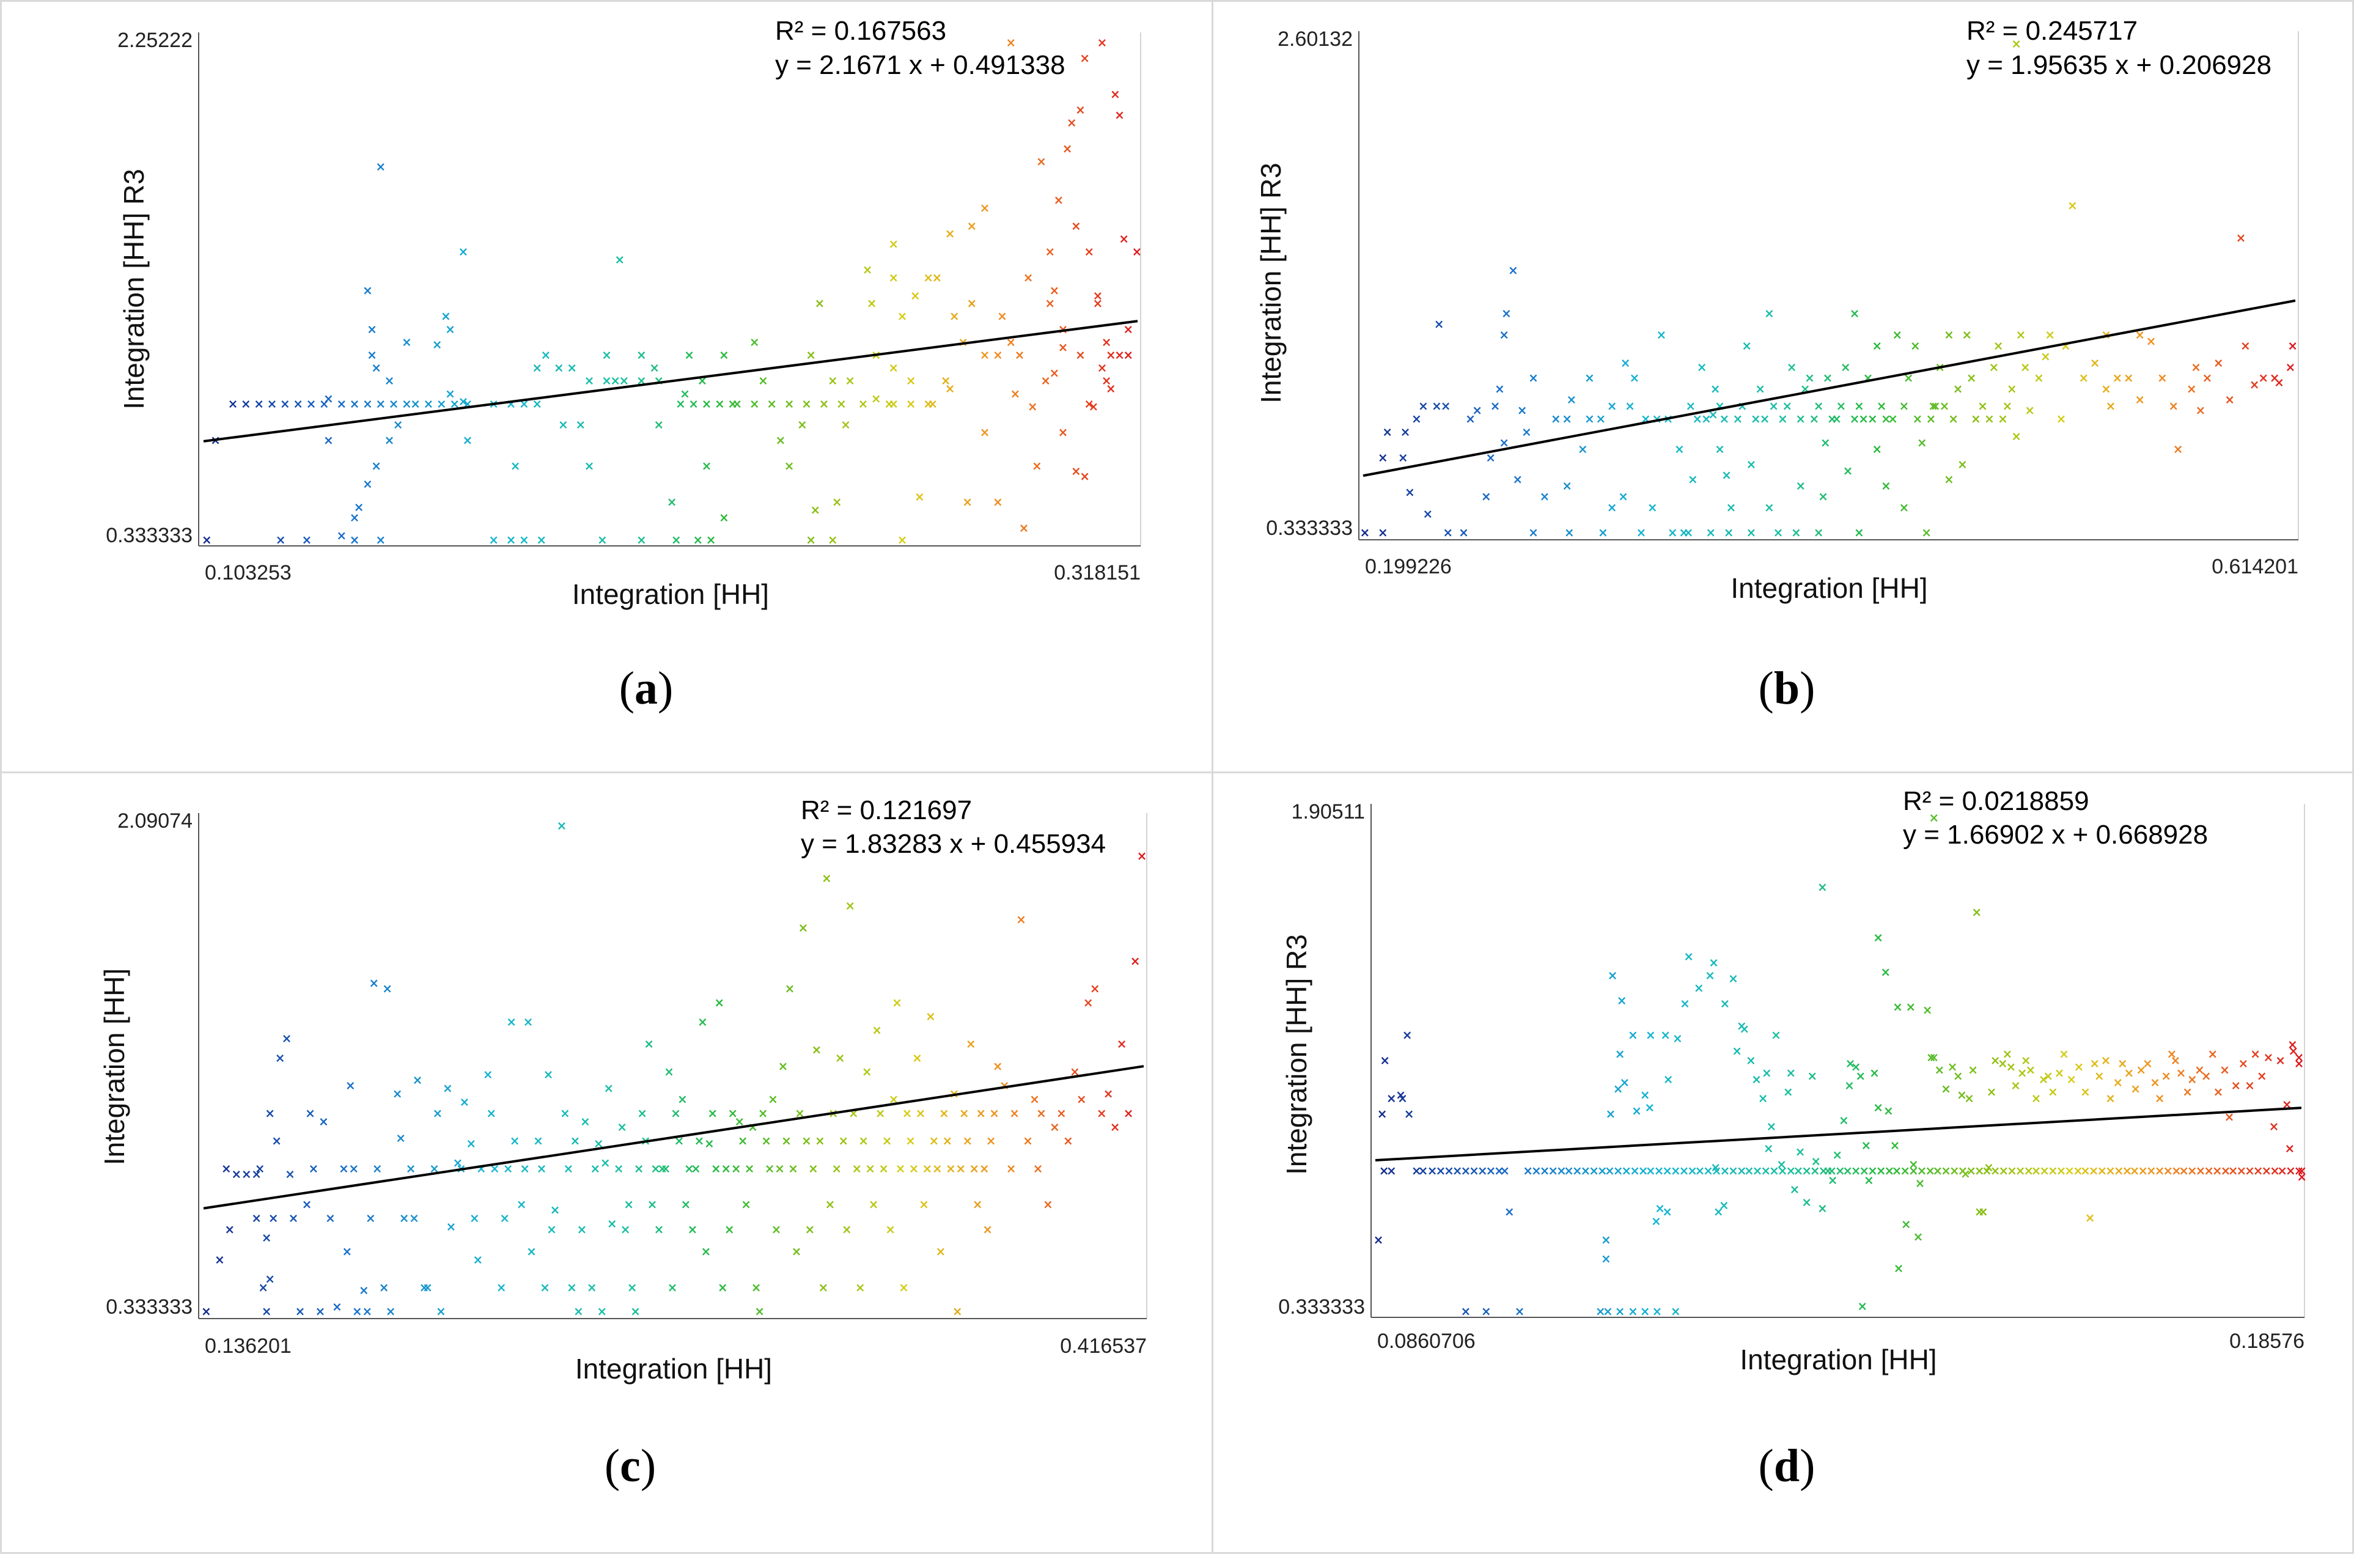 The height and width of the screenshot is (1568, 2354). Describe the element at coordinates (1786, 688) in the screenshot. I see `caption-b: (b)` at that location.